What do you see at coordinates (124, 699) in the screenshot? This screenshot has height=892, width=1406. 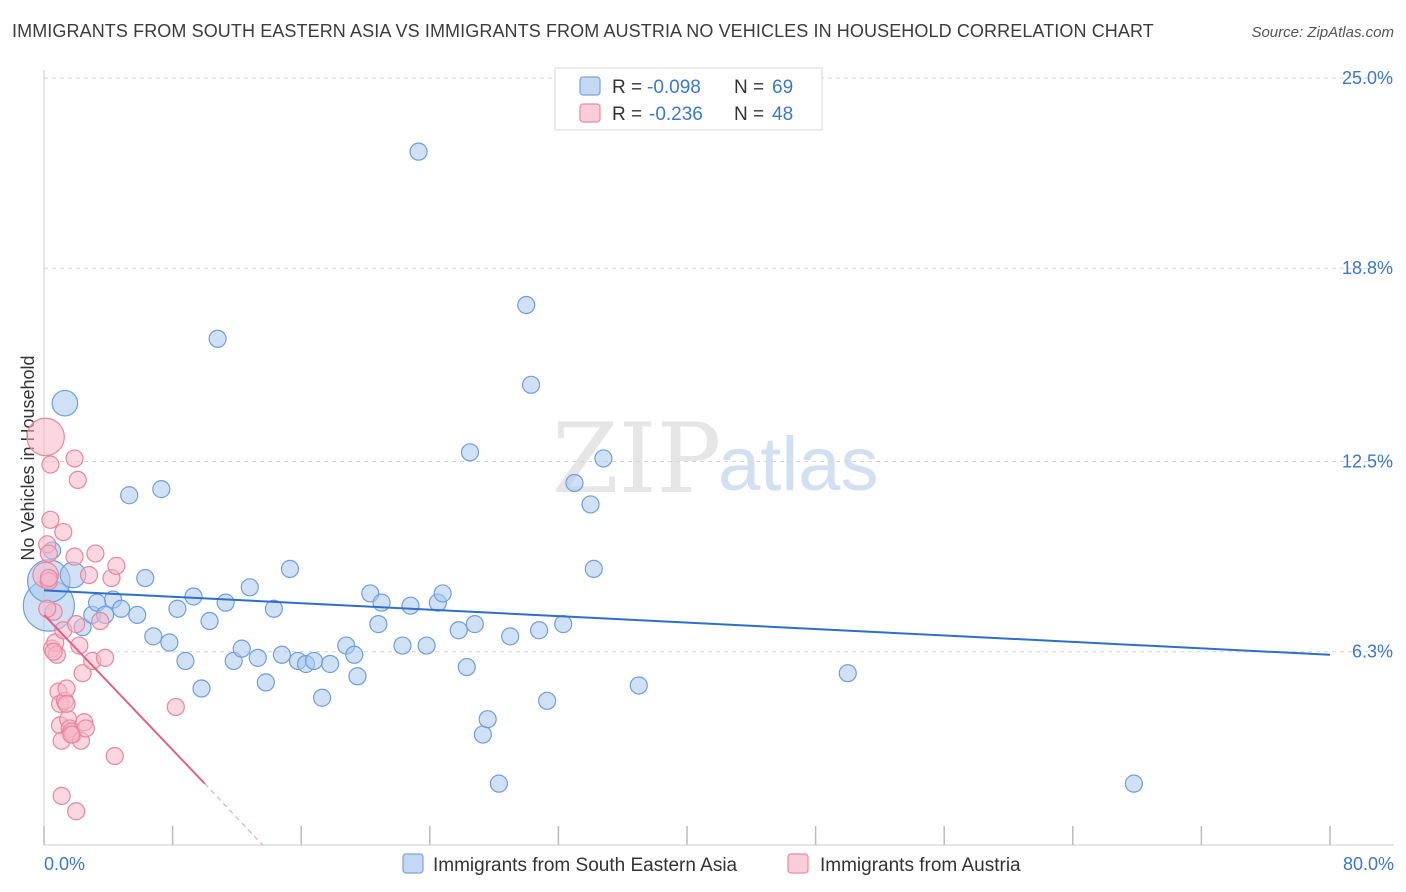 I see `trend-line-austria` at bounding box center [124, 699].